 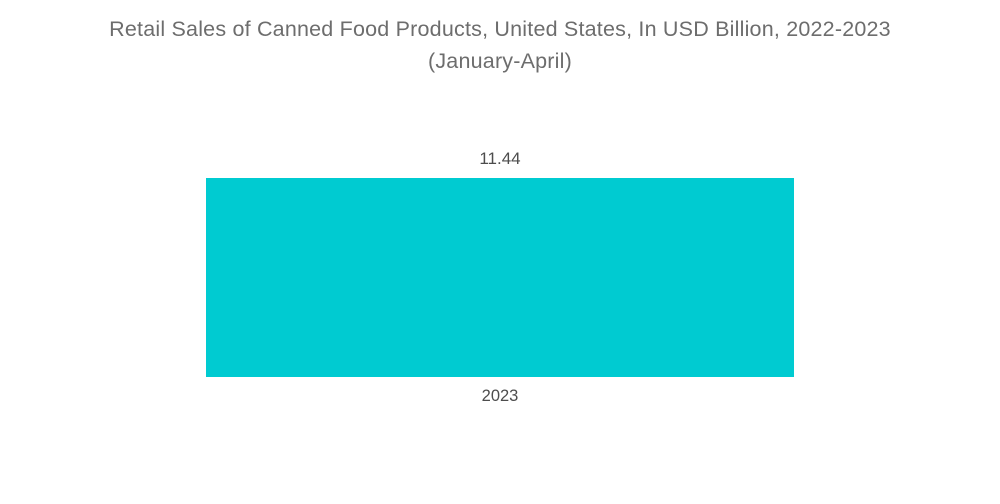 I want to click on bar-value-label: 11.44, so click(x=500, y=158).